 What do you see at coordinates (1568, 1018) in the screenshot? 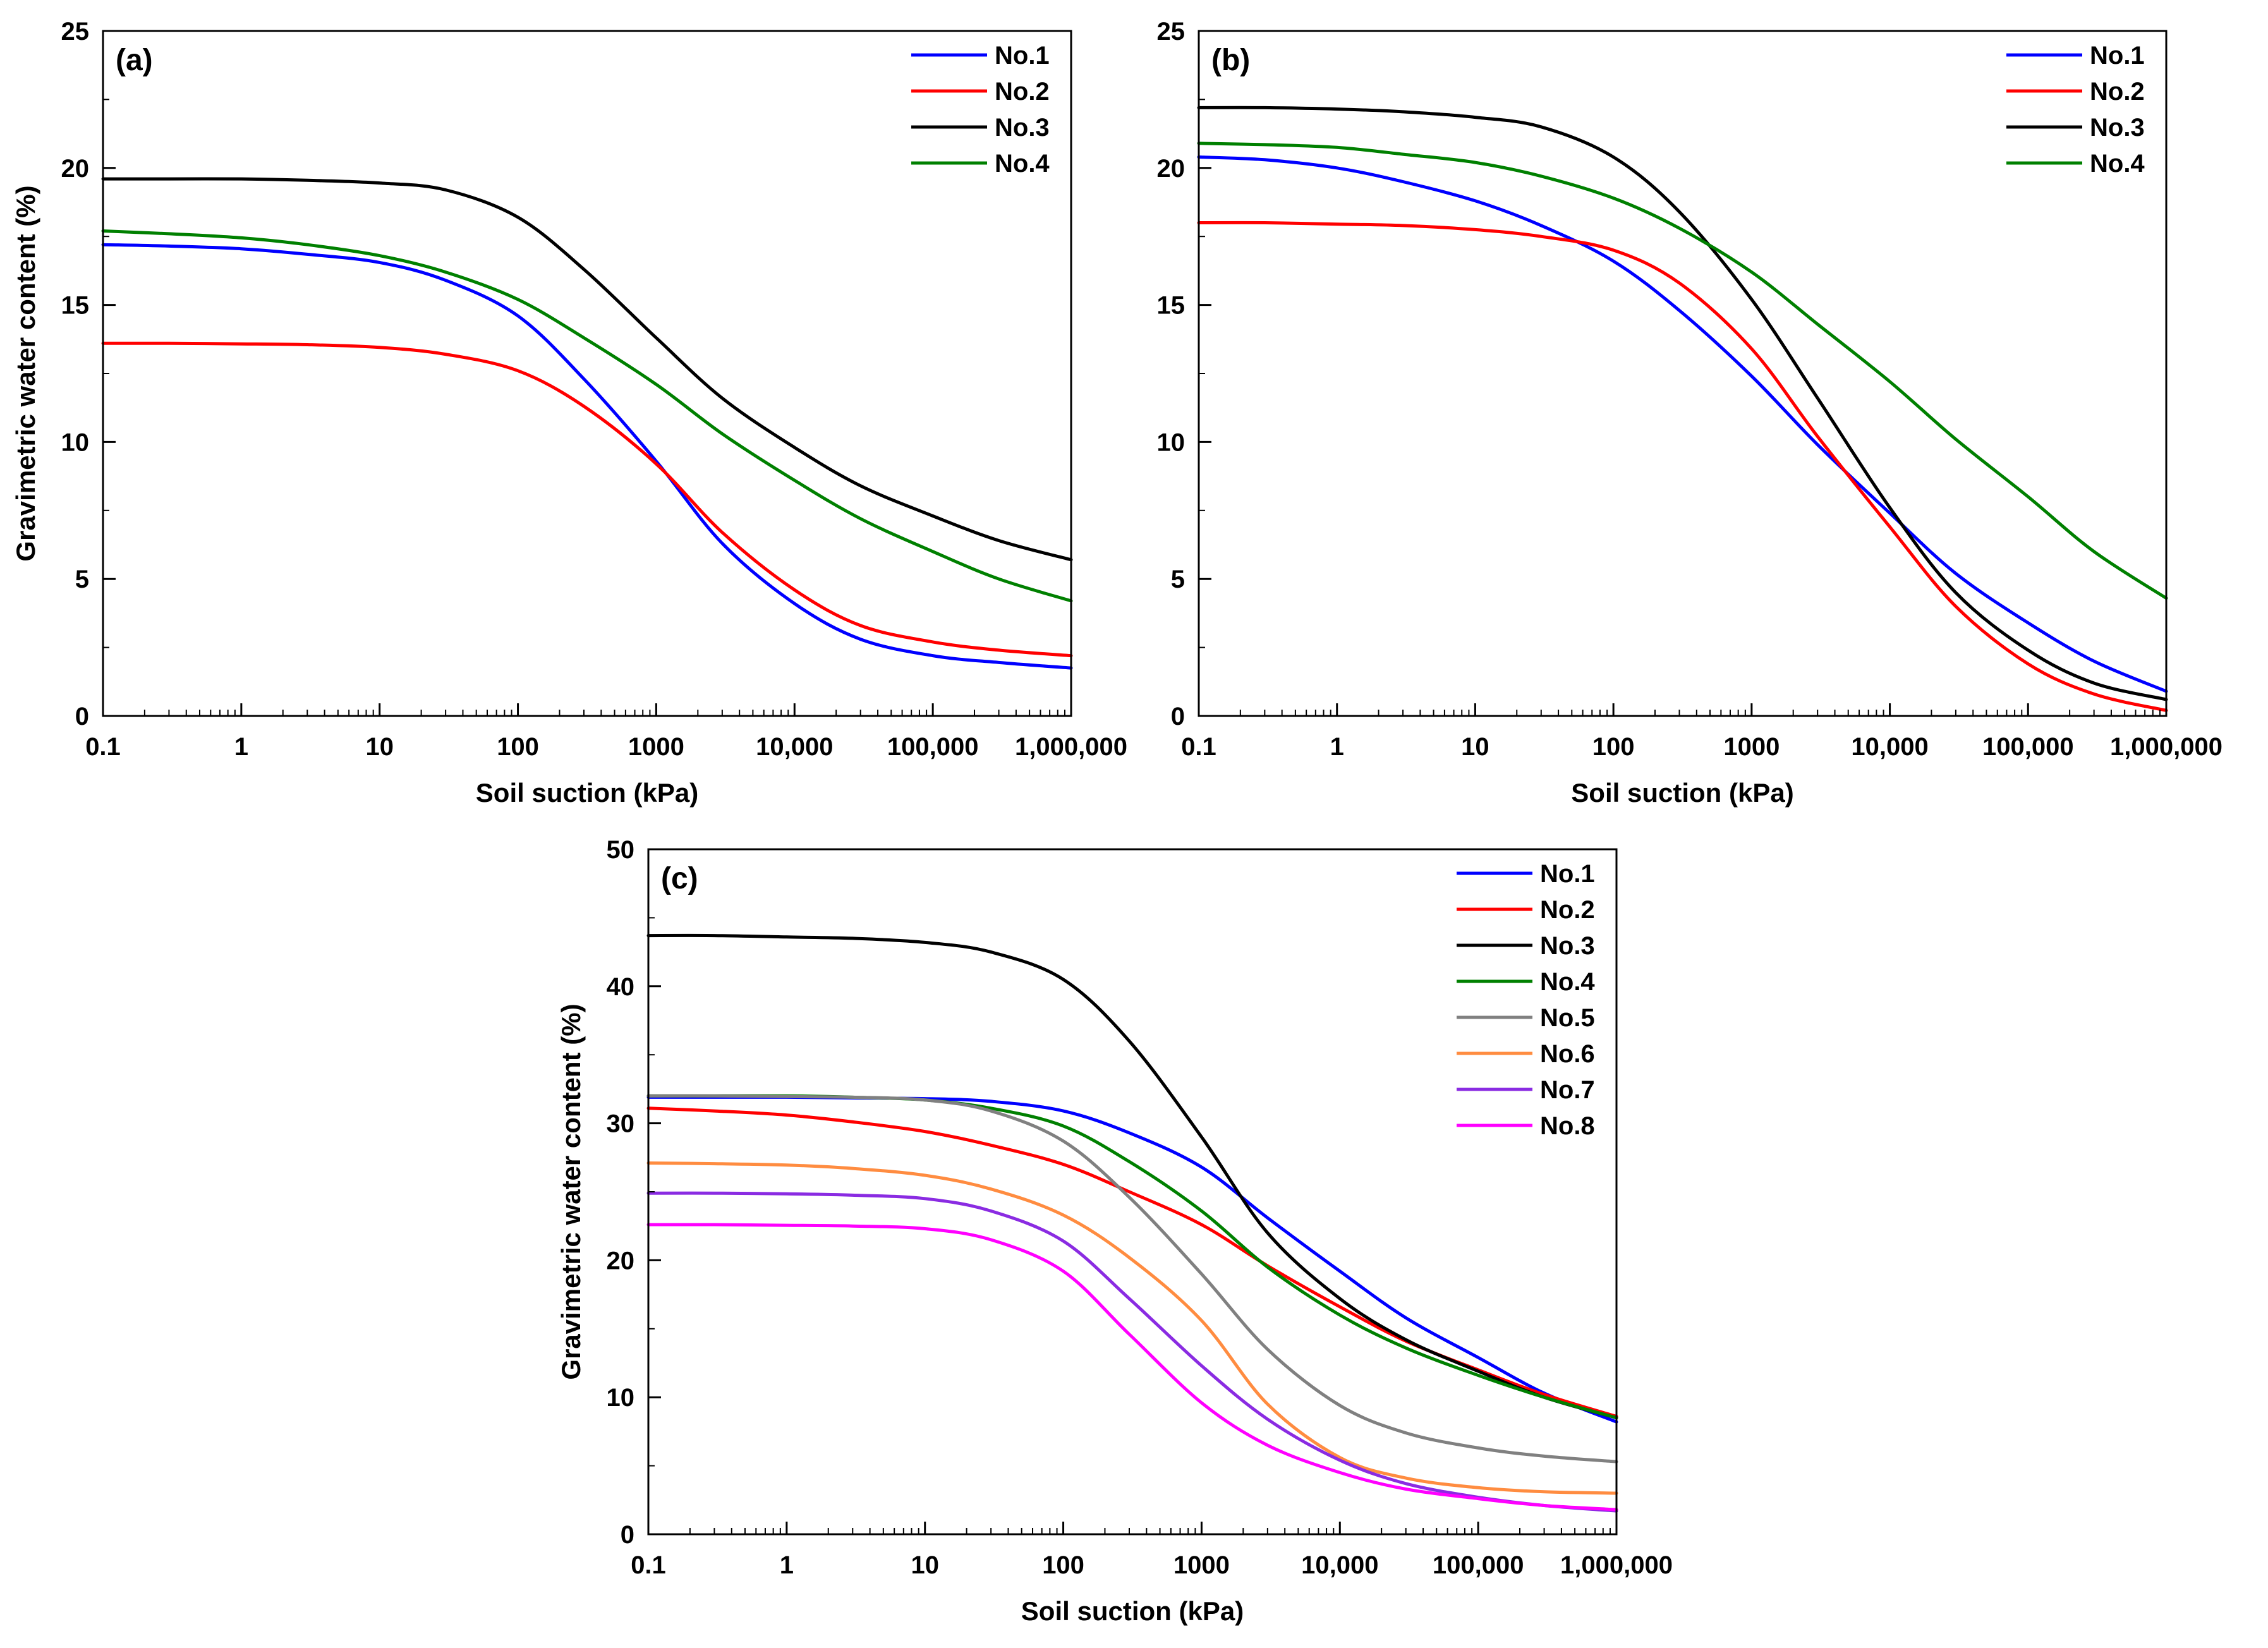
I see `legend-label: No.5` at bounding box center [1568, 1018].